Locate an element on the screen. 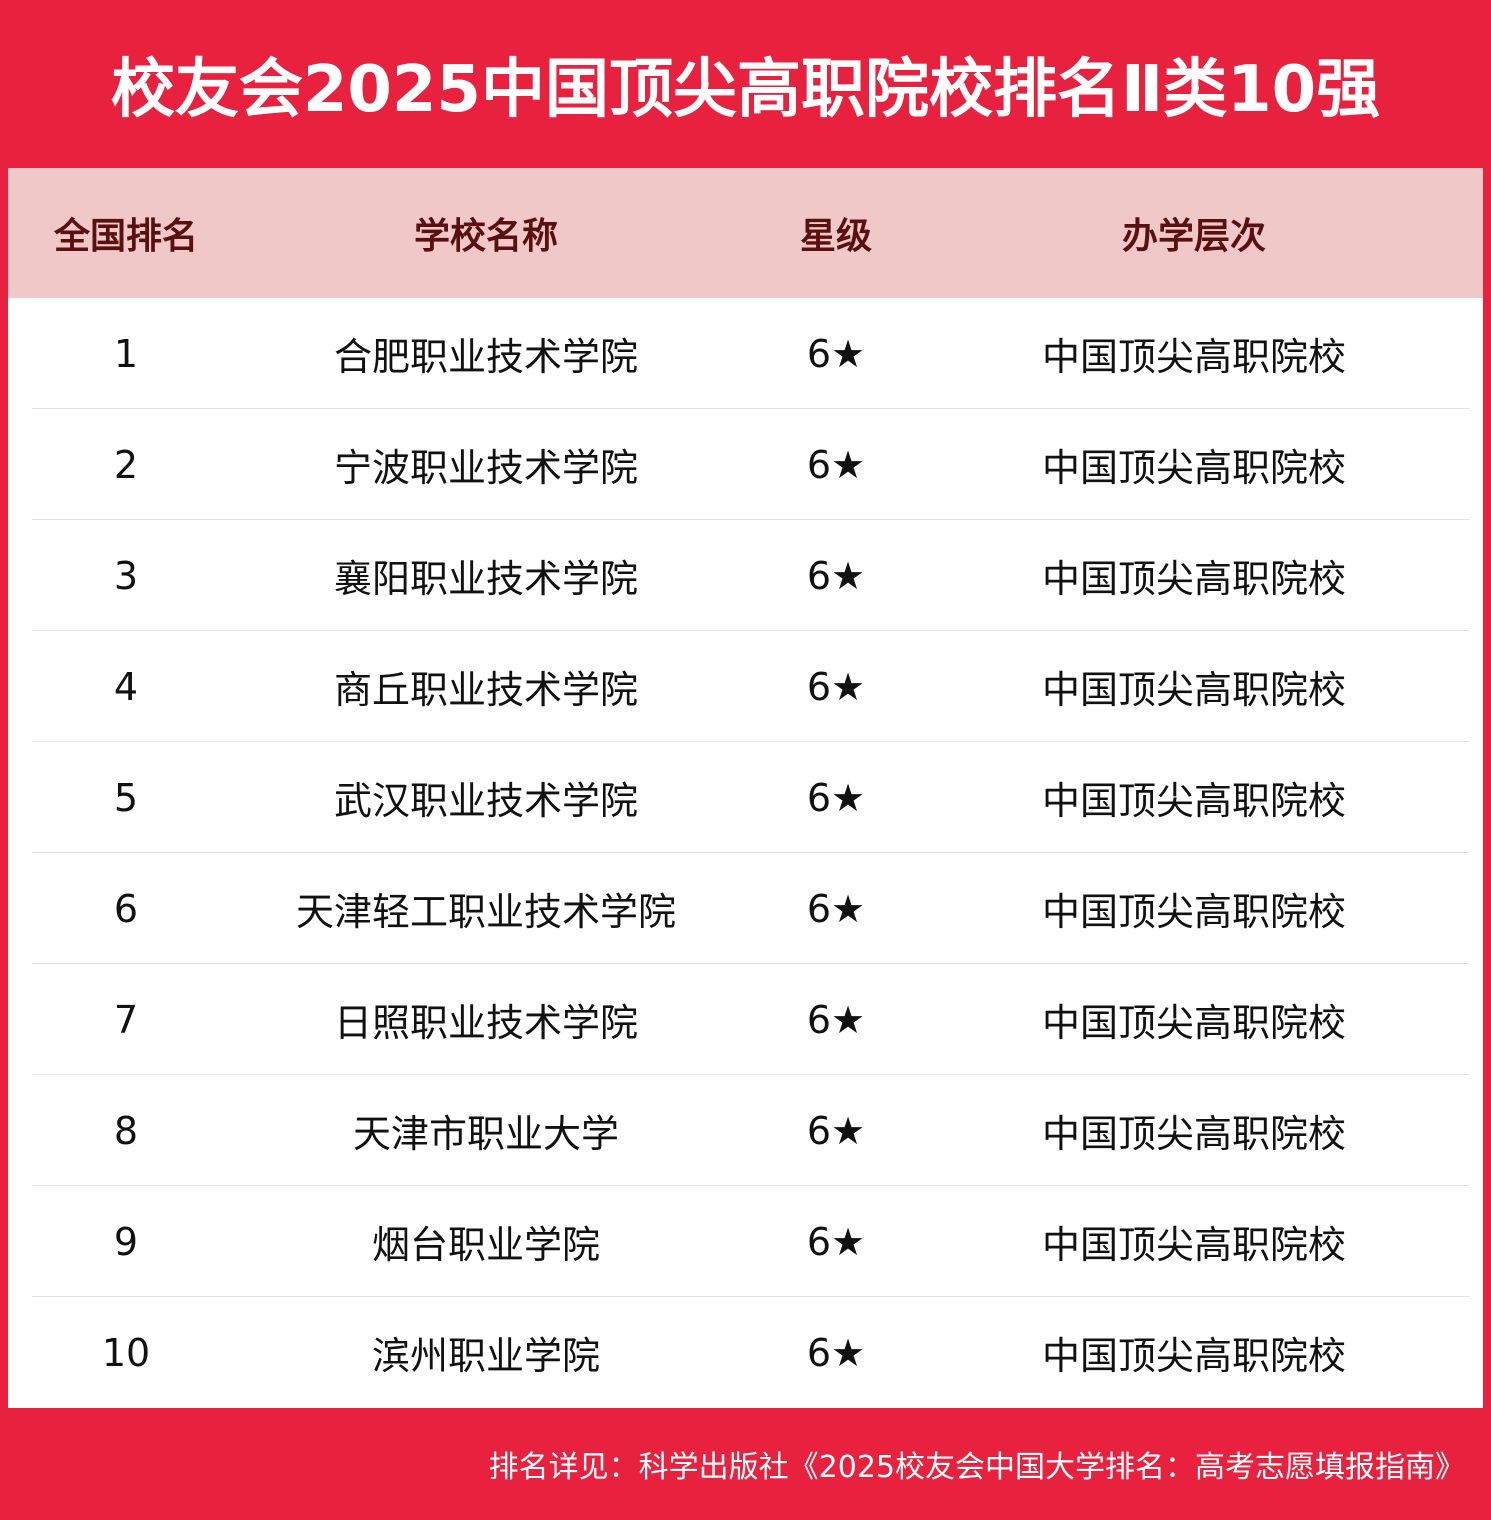  table-row: 4 商丘职业技术学院 6★ 中国顶尖高职院校 is located at coordinates (745, 686).